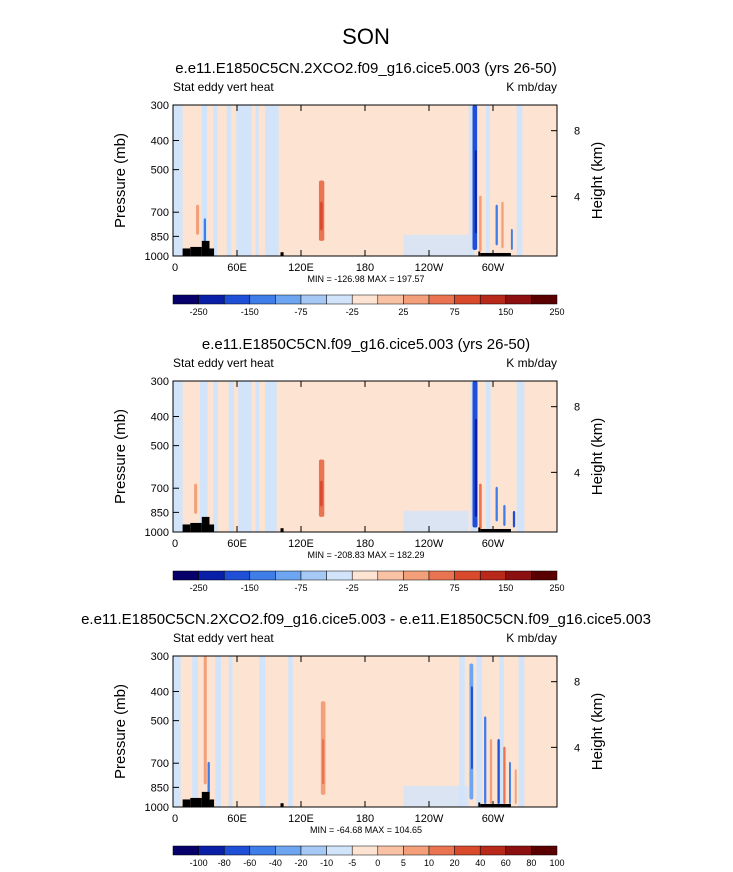  What do you see at coordinates (224, 863) in the screenshot?
I see `colorbar-label: -80` at bounding box center [224, 863].